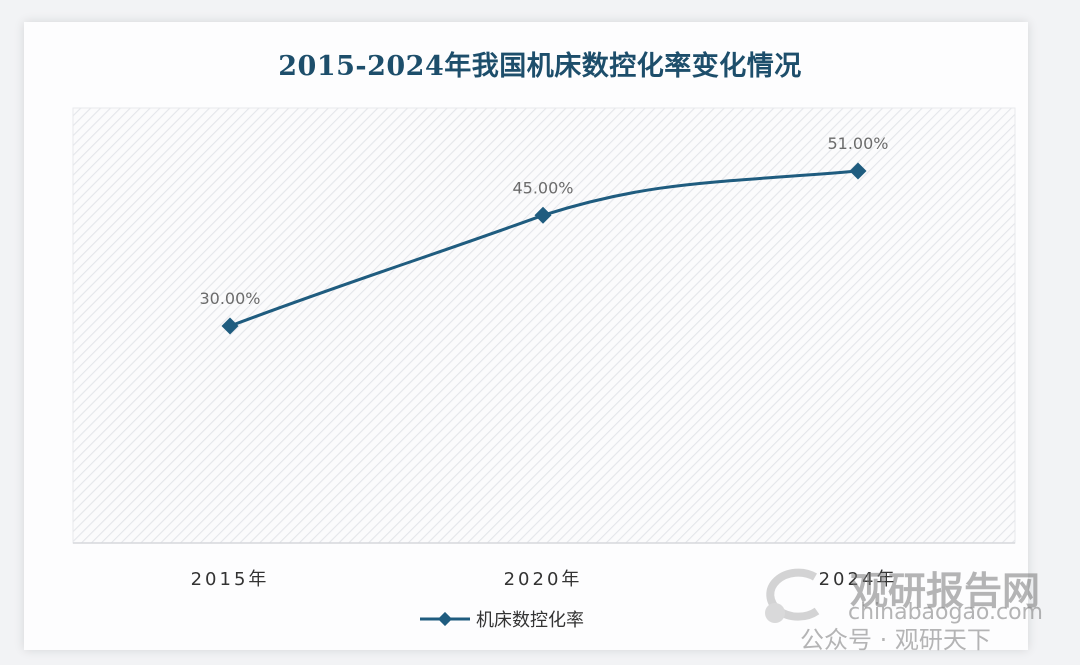 The image size is (1080, 665). Describe the element at coordinates (540, 66) in the screenshot. I see `chart-title: 2015-2024年我国机床数控化率变化情况` at that location.